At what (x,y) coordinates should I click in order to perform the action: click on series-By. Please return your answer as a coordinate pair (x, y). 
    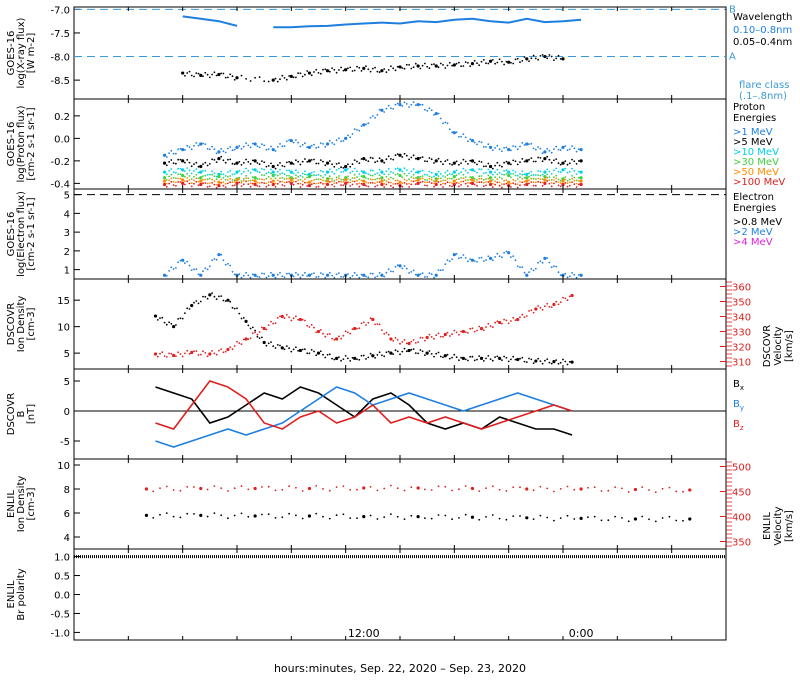
    Looking at the image, I should click on (364, 417).